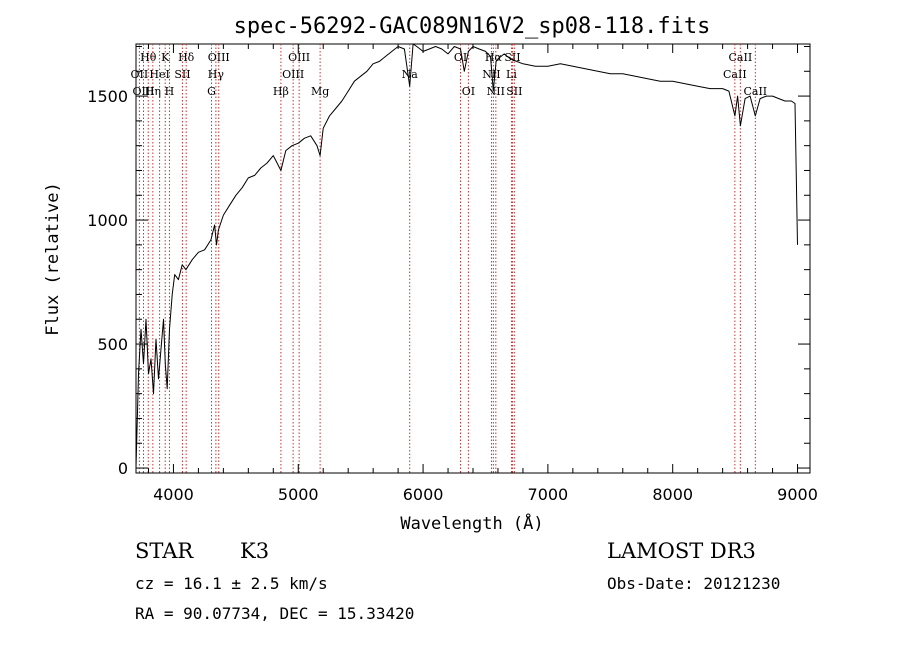 Image resolution: width=900 pixels, height=649 pixels. Describe the element at coordinates (219, 57) in the screenshot. I see `line-label-9: OIII` at that location.